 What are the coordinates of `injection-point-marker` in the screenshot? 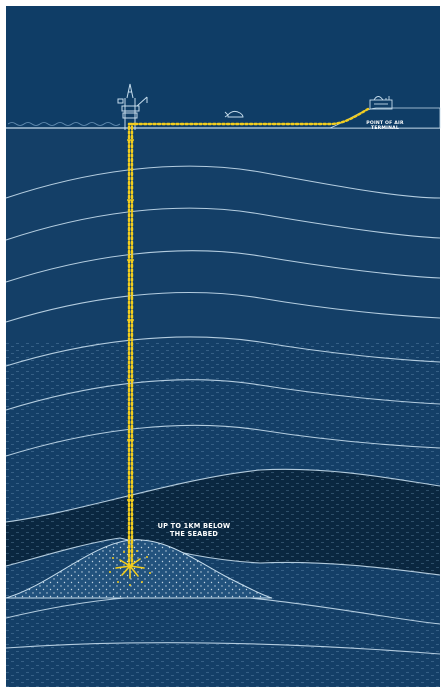 It's located at (130, 568).